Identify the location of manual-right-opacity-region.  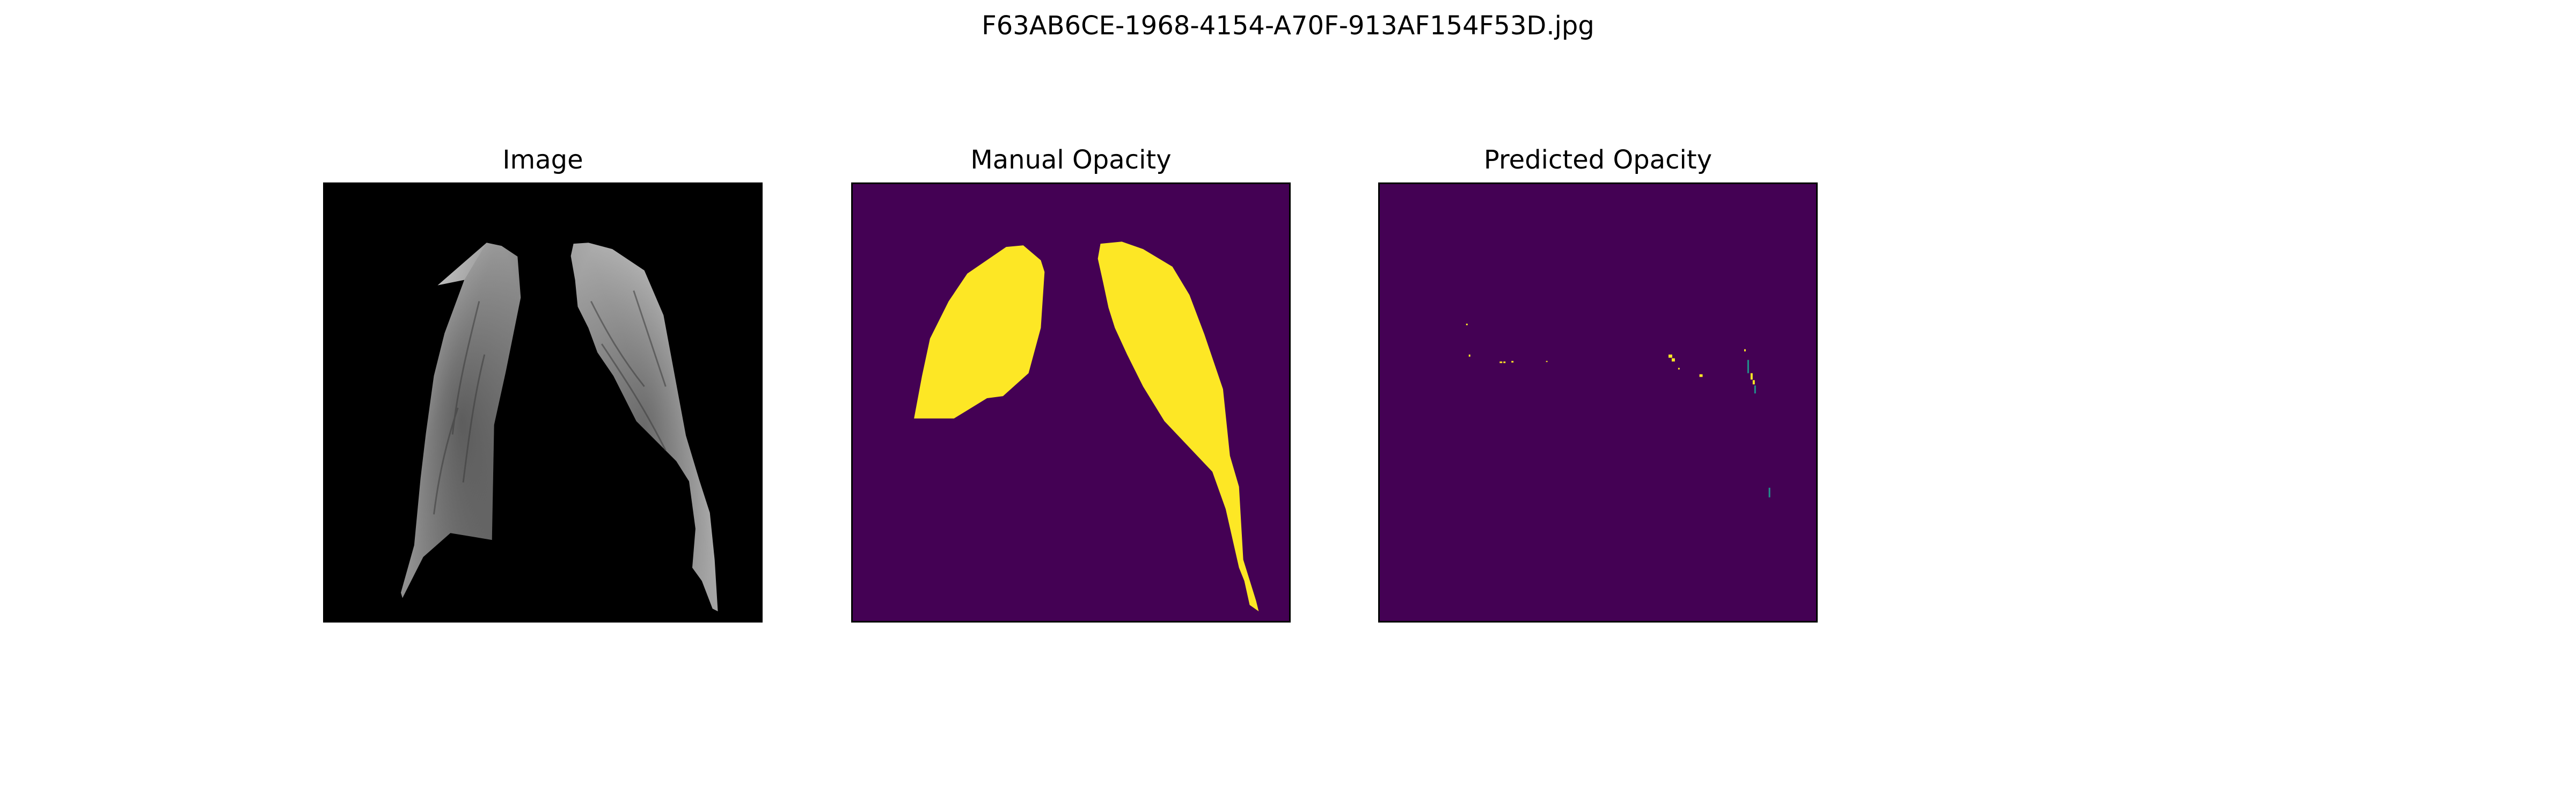
(1178, 426).